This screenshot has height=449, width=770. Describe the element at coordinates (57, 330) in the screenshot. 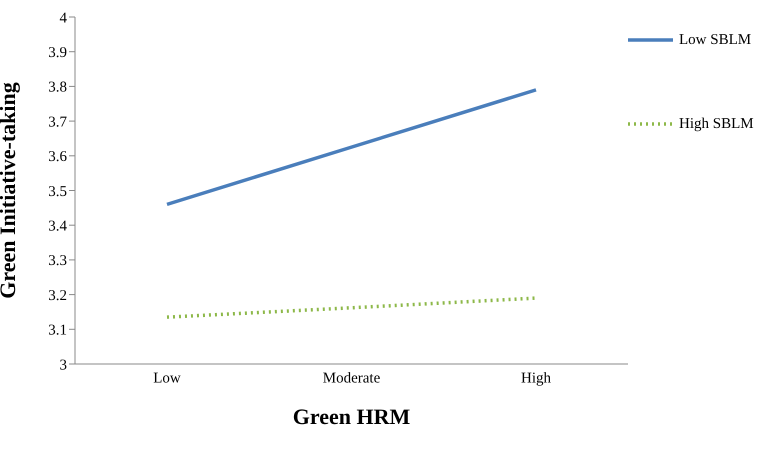

I see `y-tick-label: 3.1` at that location.